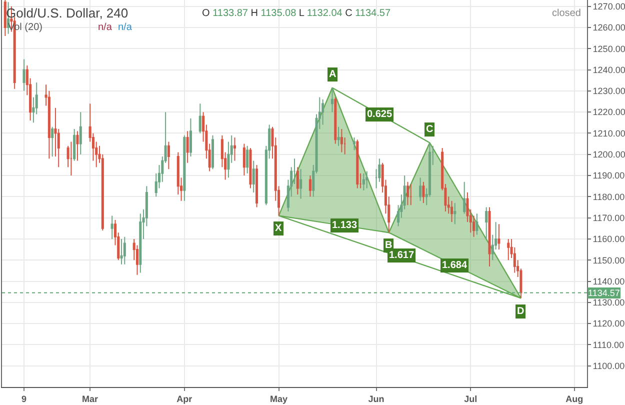 Image resolution: width=625 pixels, height=405 pixels. What do you see at coordinates (608, 260) in the screenshot?
I see `y-tick-label: 1150.00` at bounding box center [608, 260].